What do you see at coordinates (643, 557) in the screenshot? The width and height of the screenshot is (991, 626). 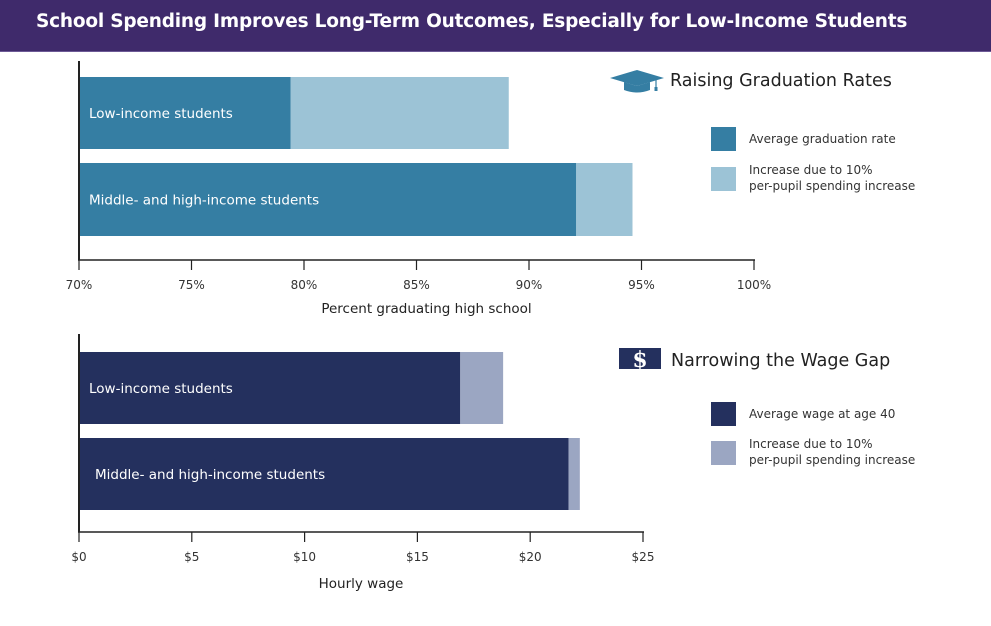 I see `x-tick-label: $25` at bounding box center [643, 557].